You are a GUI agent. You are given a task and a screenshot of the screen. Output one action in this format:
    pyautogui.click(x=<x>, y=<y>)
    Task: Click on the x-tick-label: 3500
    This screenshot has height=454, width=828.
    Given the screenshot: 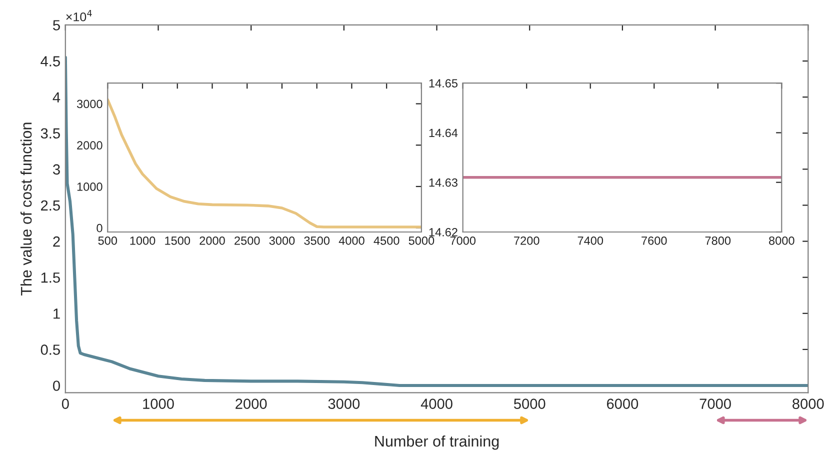 What is the action you would take?
    pyautogui.click(x=317, y=240)
    